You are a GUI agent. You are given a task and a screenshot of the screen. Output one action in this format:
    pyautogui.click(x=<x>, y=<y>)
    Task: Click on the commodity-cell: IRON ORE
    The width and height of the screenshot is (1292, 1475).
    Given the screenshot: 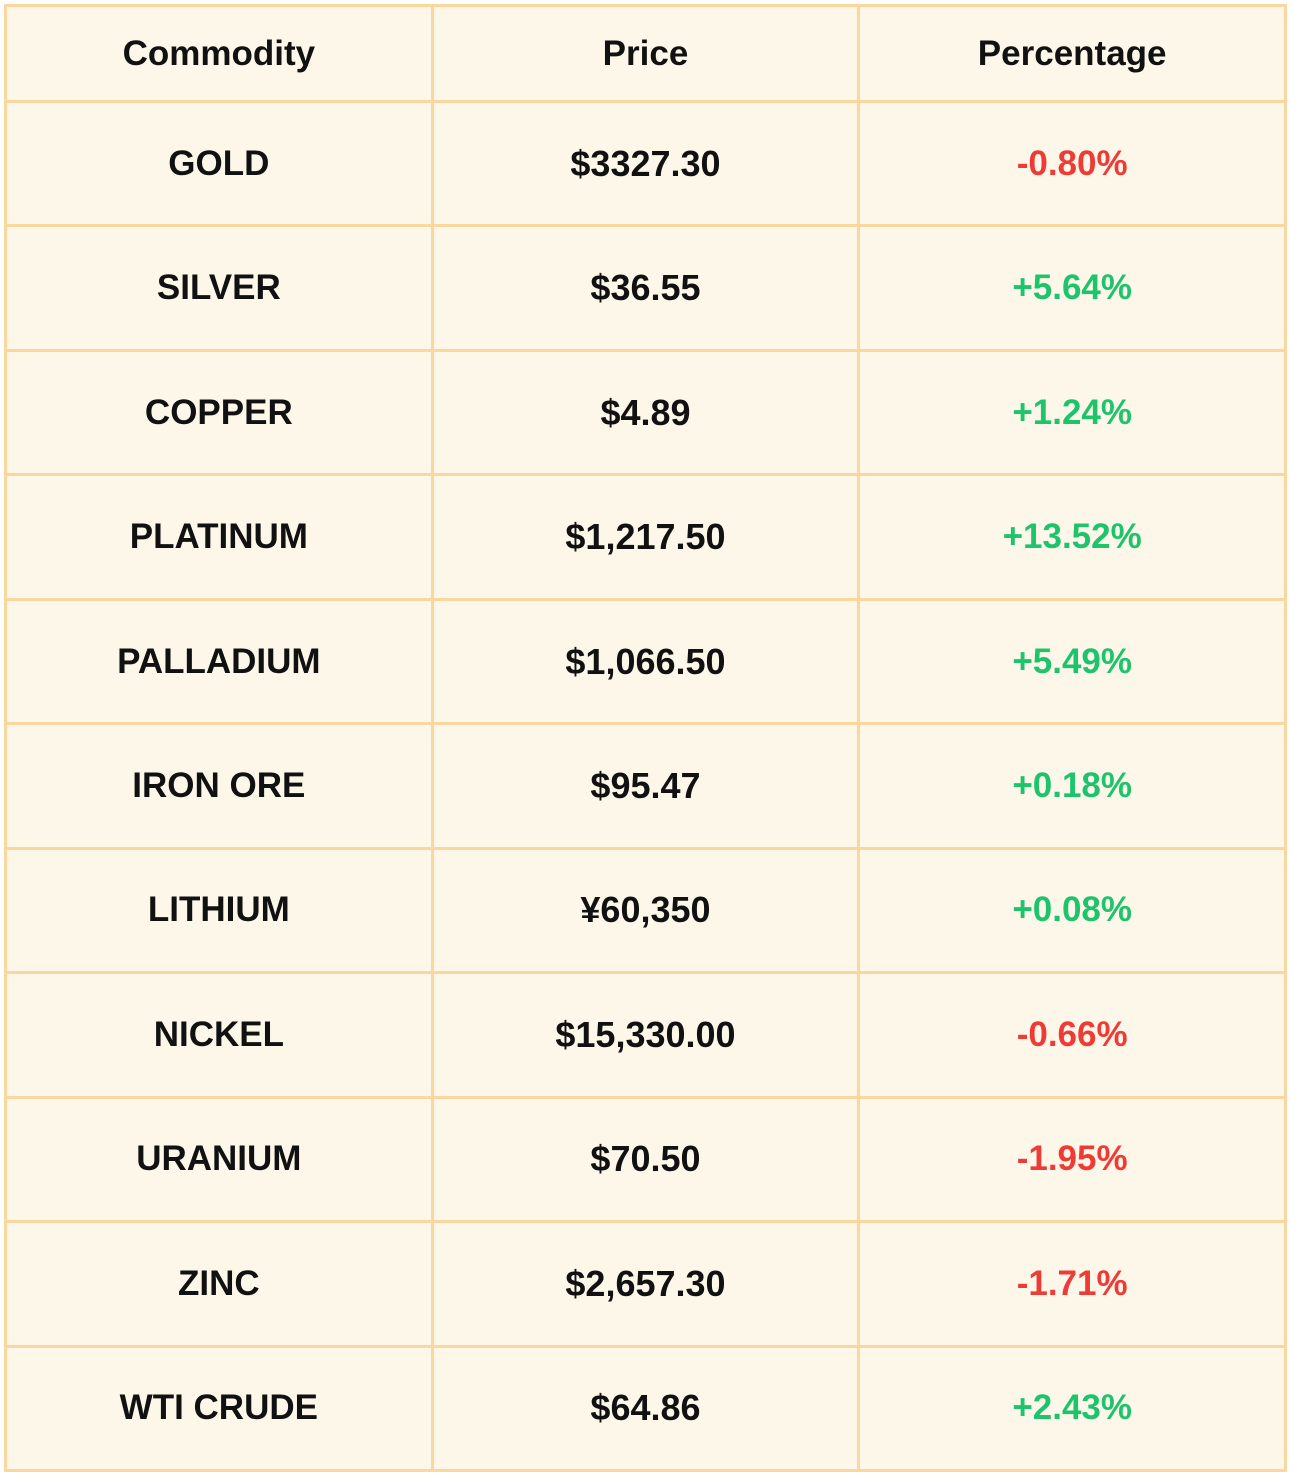 What is the action you would take?
    pyautogui.click(x=219, y=786)
    